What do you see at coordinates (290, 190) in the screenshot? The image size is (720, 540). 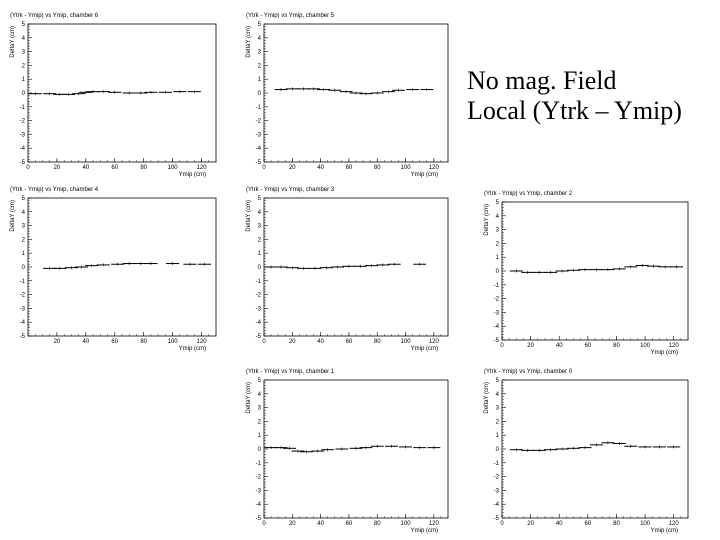 I see `chart-title: (Ytrk - Ymip) vs Ymip, chamber 3` at bounding box center [290, 190].